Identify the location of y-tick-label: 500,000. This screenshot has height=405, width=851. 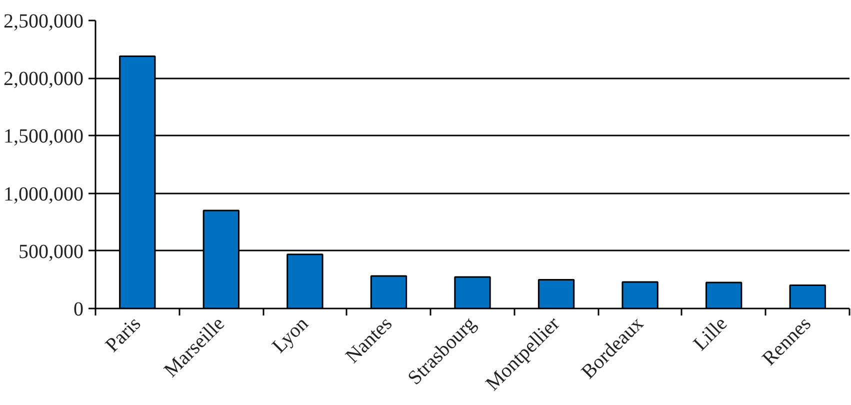
(51, 251).